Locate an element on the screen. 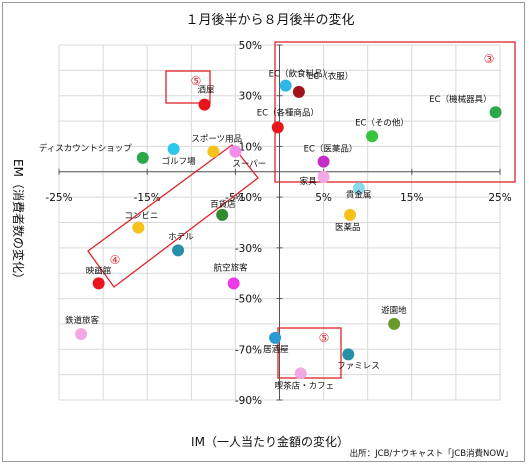  point-label: ホテル is located at coordinates (181, 237).